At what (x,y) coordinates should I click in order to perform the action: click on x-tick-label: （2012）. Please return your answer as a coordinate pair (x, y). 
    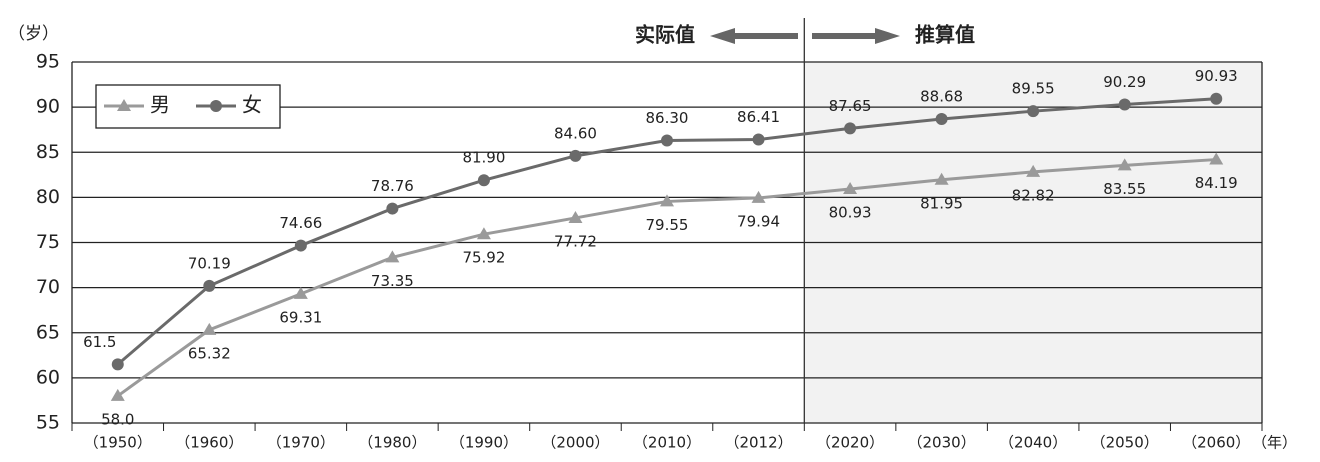
    Looking at the image, I should click on (758, 443).